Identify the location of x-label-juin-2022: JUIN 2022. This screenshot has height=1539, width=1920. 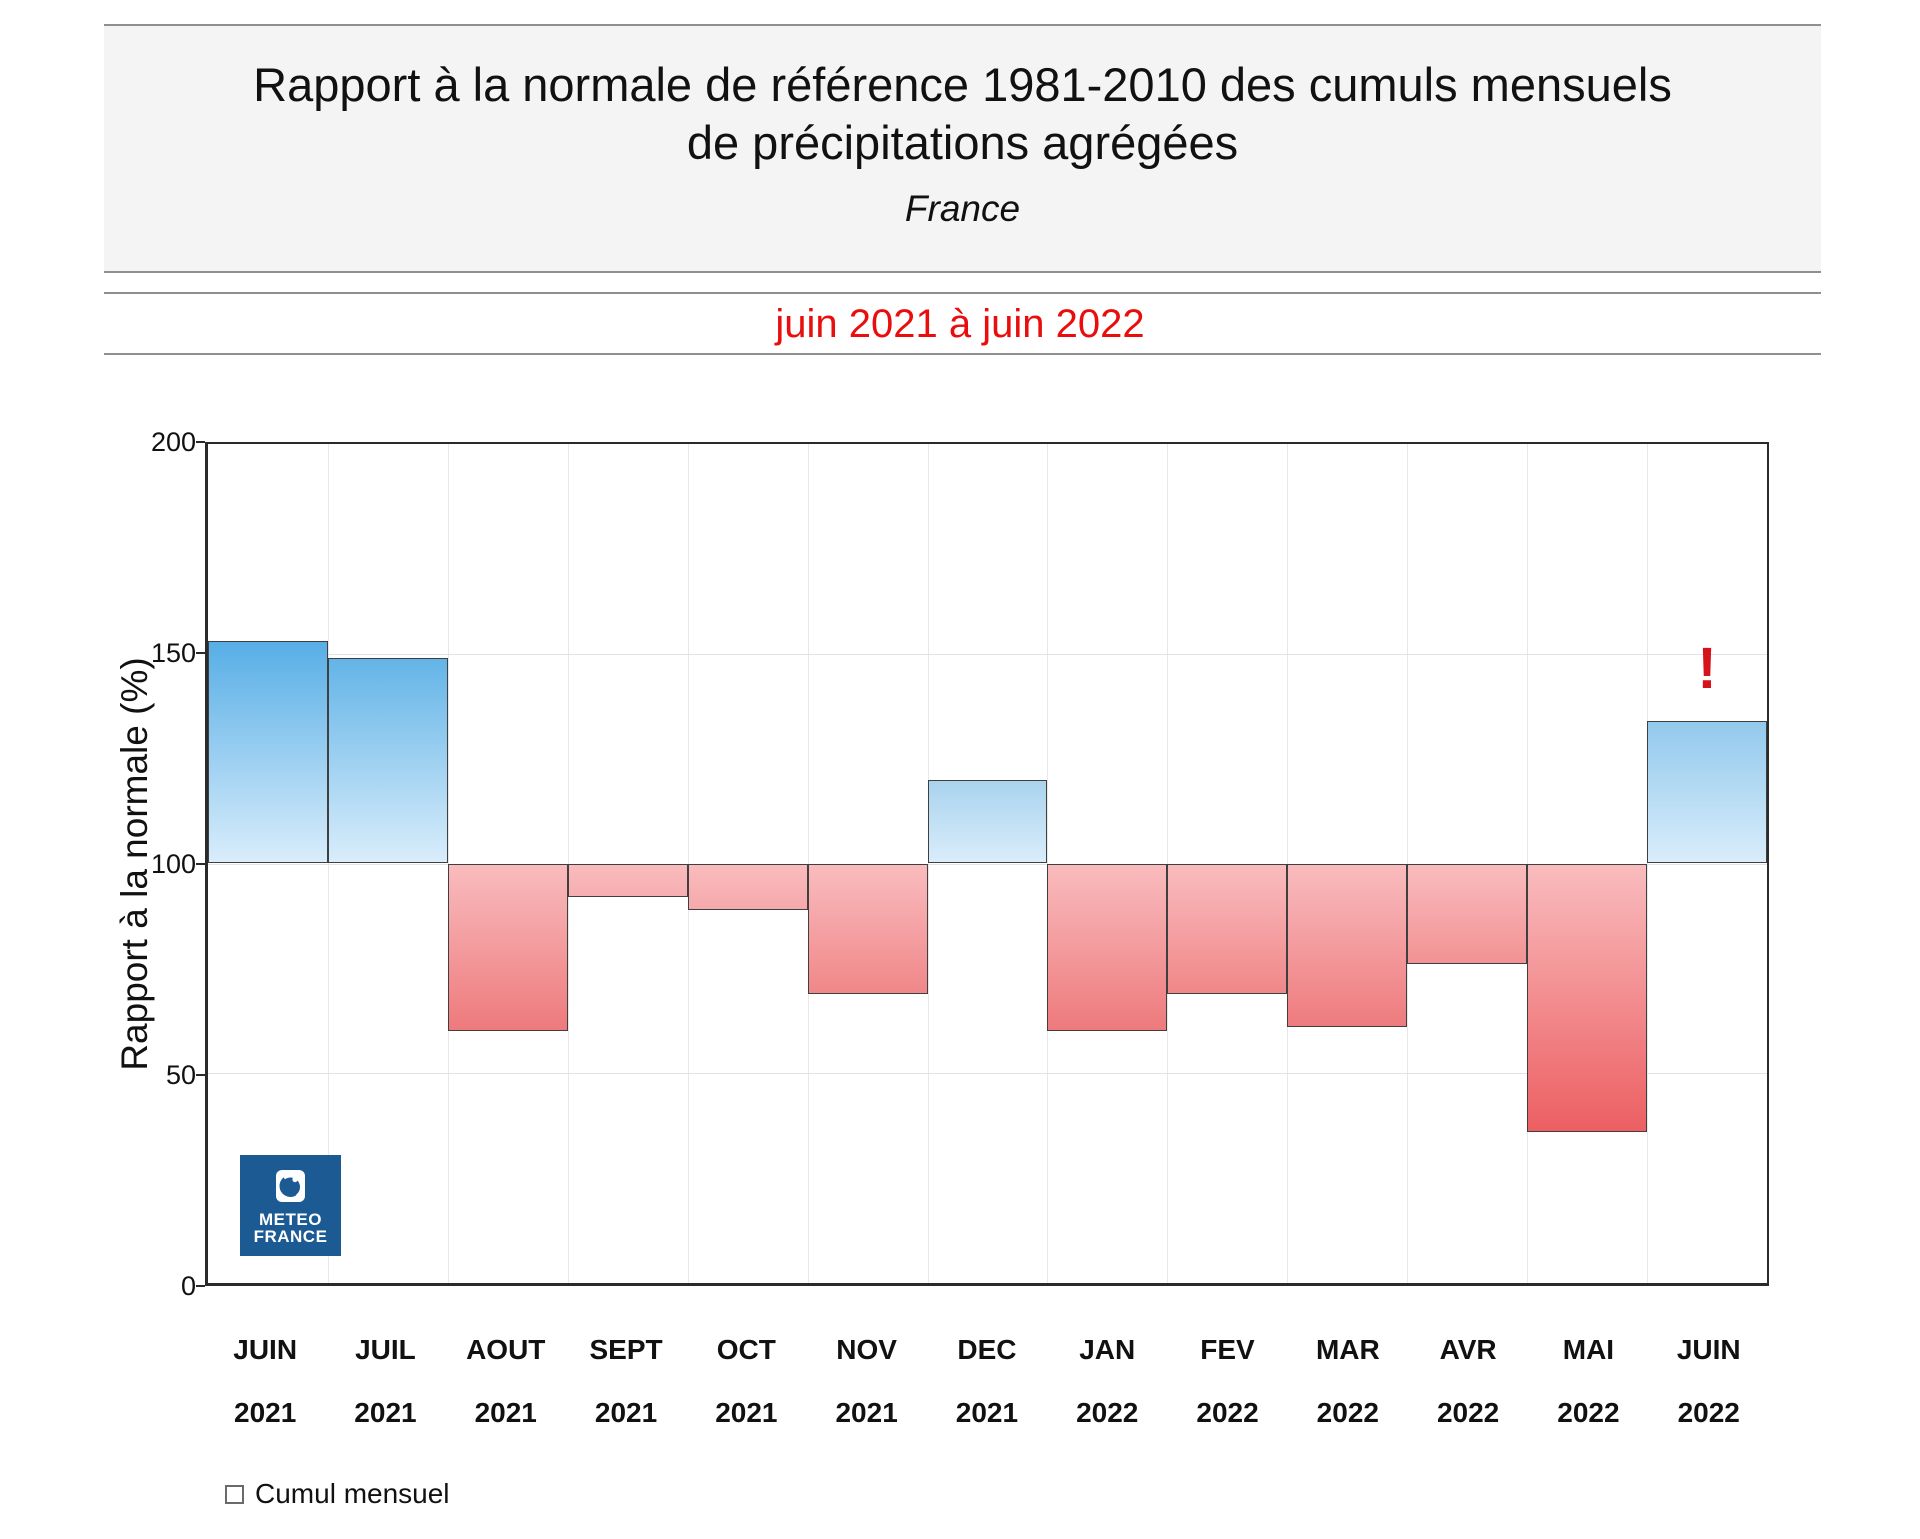
(1709, 1381).